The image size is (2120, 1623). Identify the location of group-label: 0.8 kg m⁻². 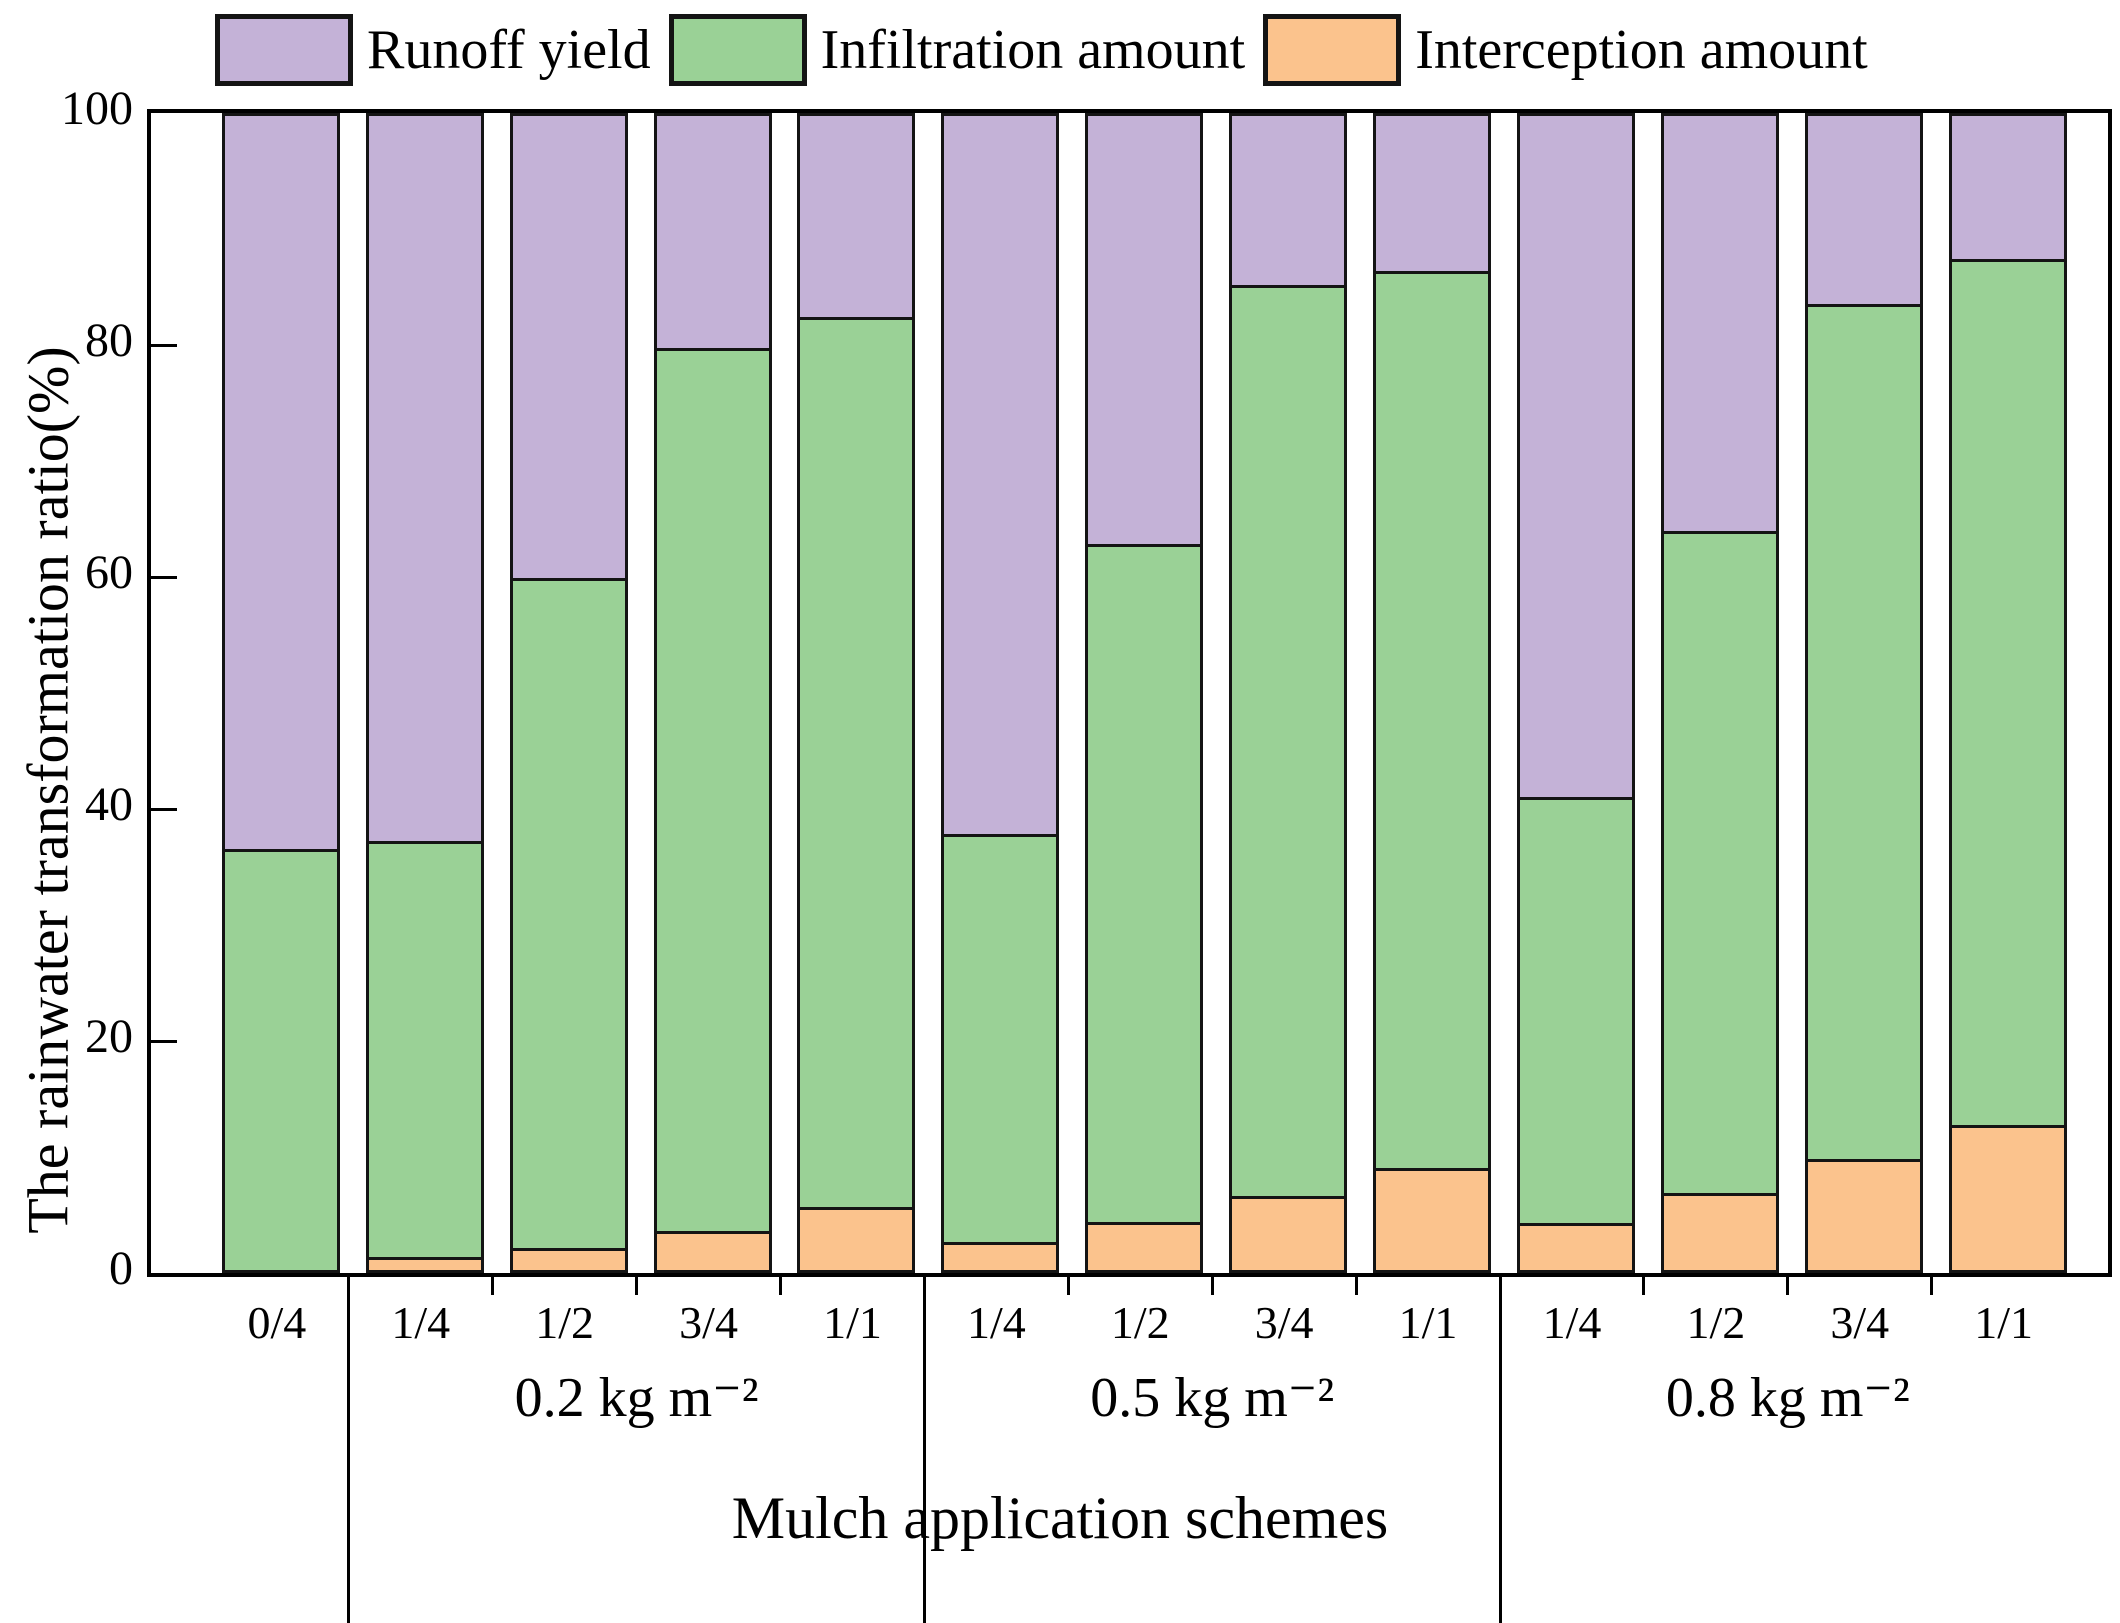
(1787, 1398).